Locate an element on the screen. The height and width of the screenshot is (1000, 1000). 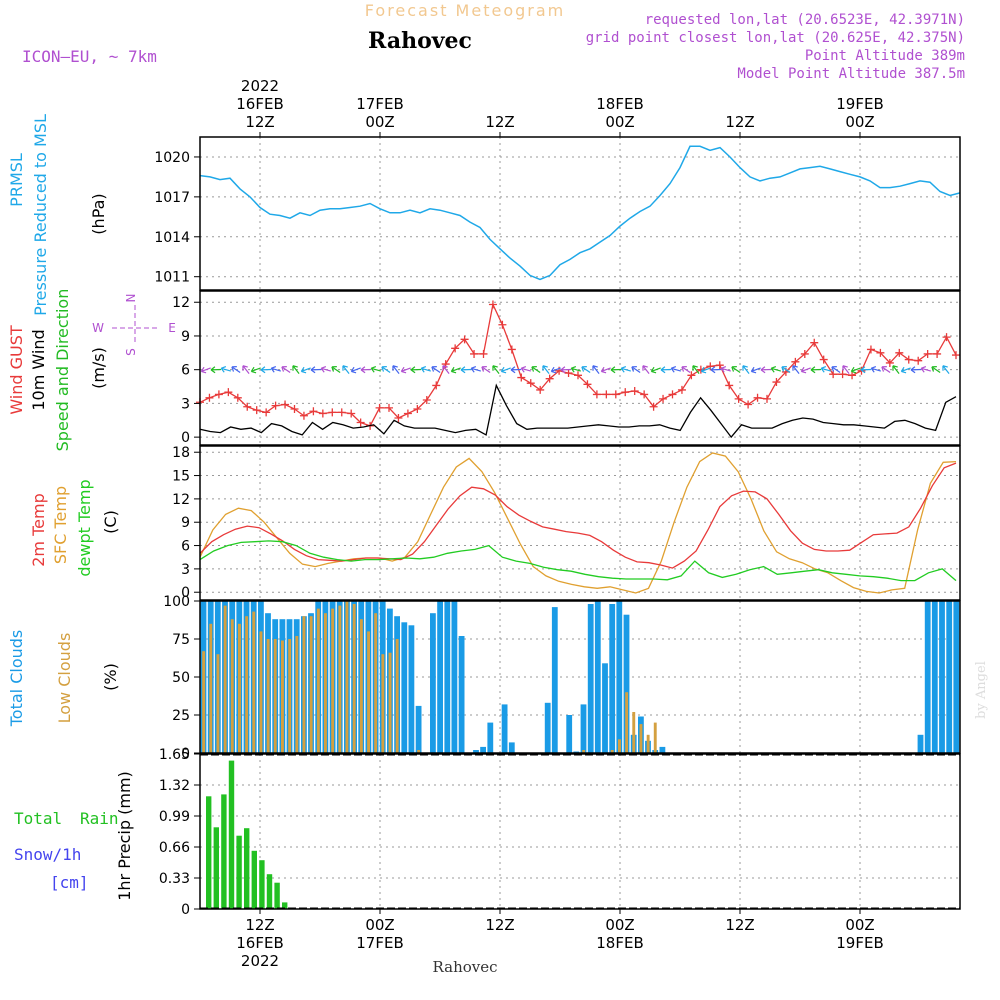
top-year-label: 2022 is located at coordinates (260, 86).